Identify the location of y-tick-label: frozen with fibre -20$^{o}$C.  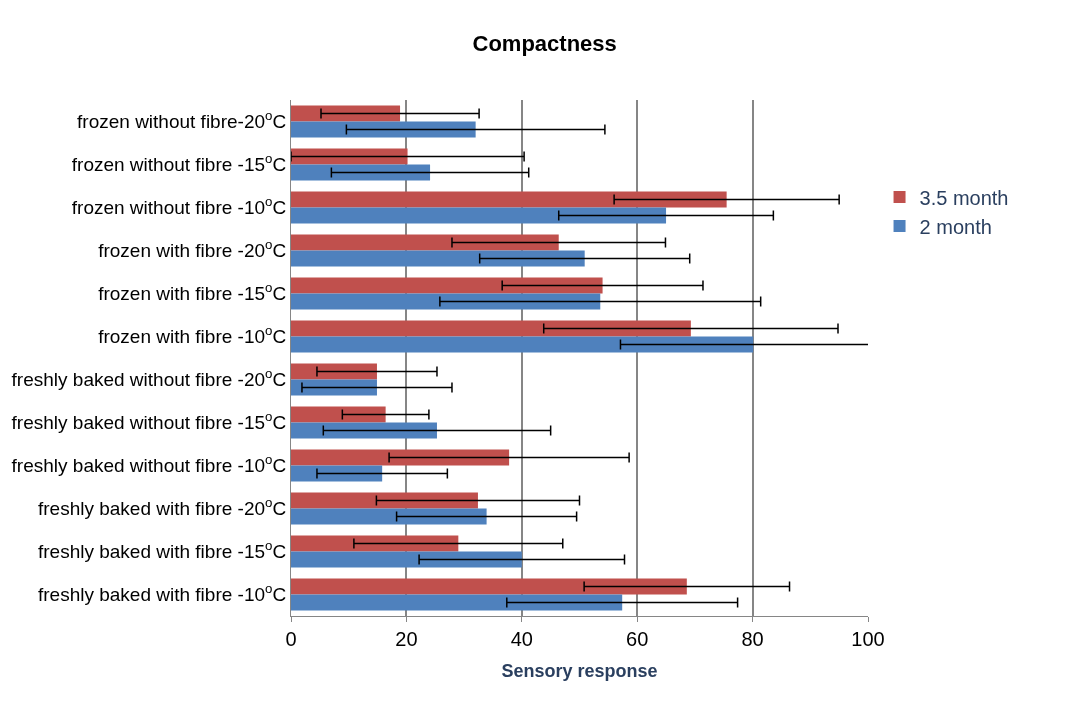
(192, 249).